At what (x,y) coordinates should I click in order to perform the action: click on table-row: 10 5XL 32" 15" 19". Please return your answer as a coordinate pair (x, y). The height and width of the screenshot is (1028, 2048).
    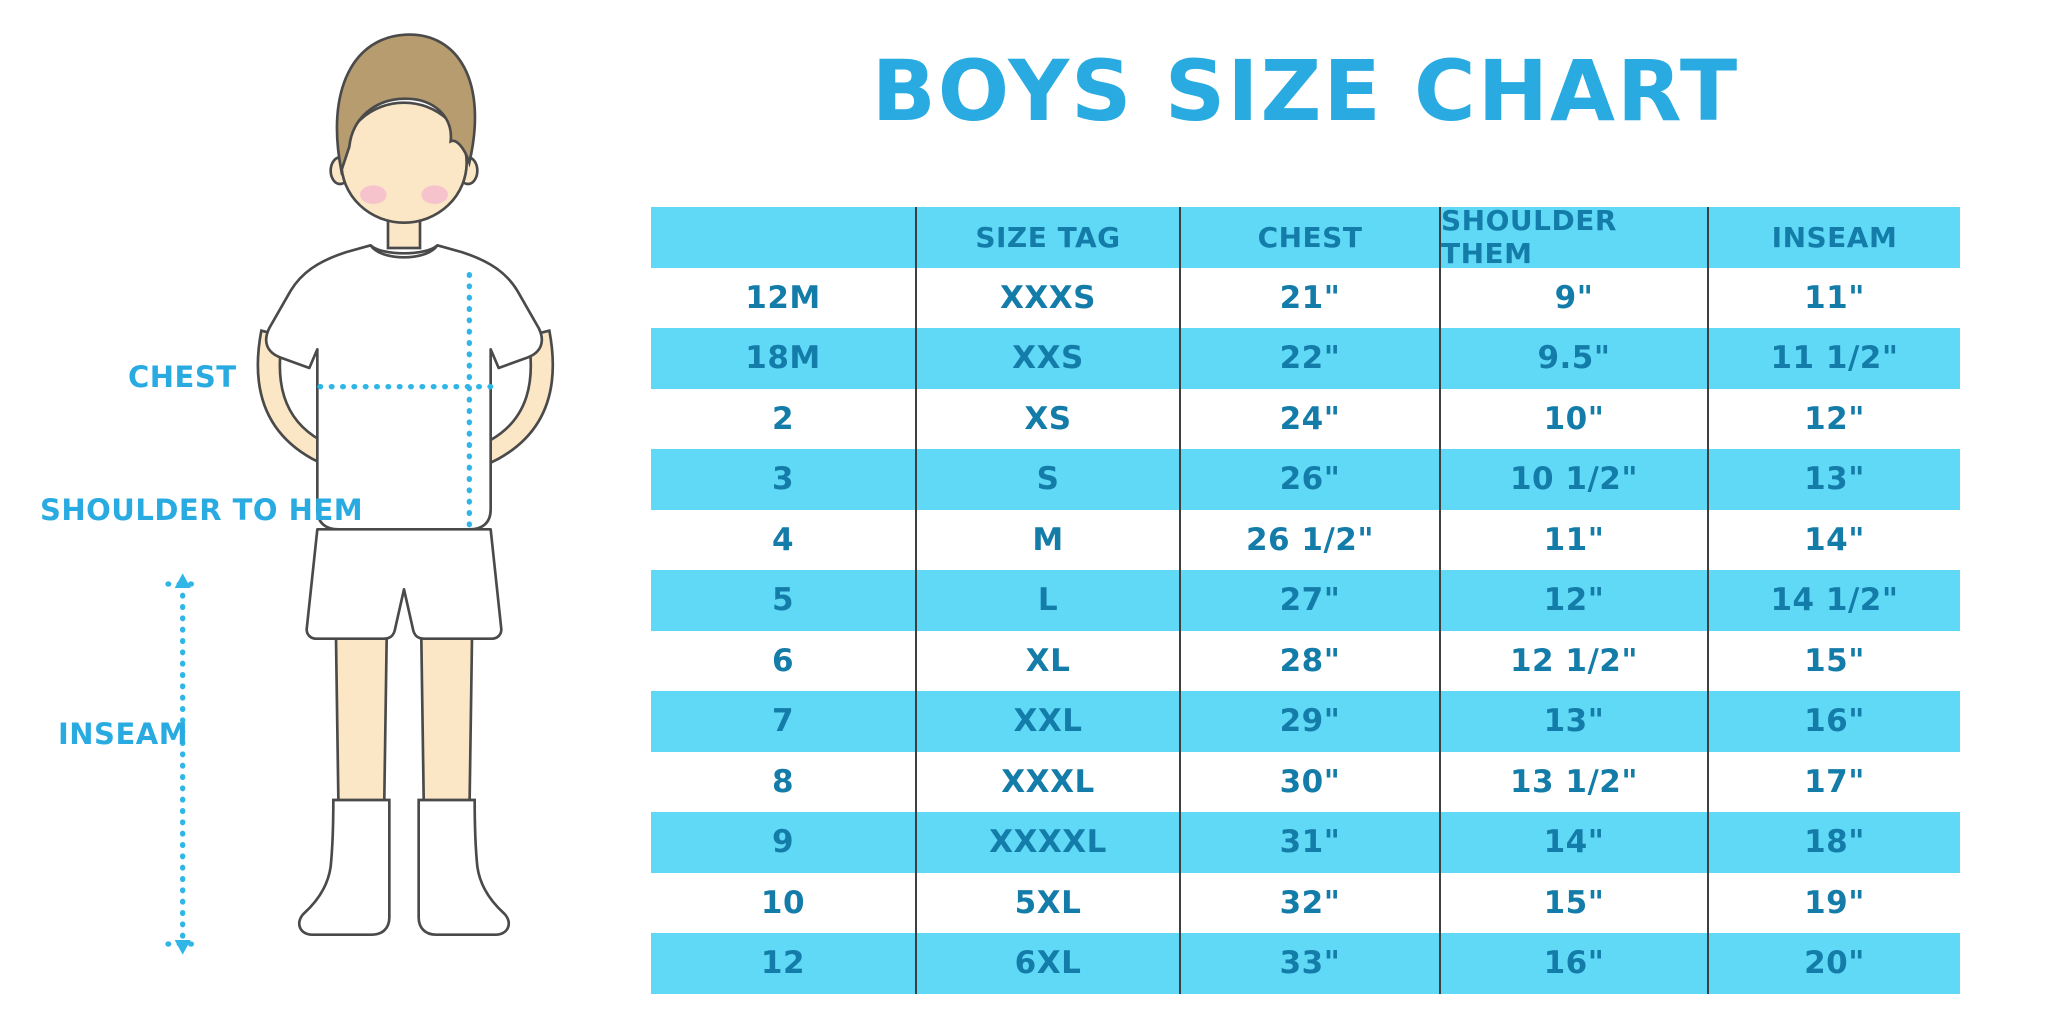
    Looking at the image, I should click on (1305, 902).